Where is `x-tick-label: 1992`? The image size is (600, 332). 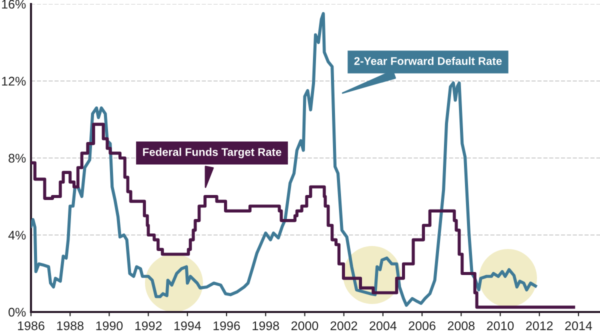
x-tick-label: 1992 is located at coordinates (148, 325).